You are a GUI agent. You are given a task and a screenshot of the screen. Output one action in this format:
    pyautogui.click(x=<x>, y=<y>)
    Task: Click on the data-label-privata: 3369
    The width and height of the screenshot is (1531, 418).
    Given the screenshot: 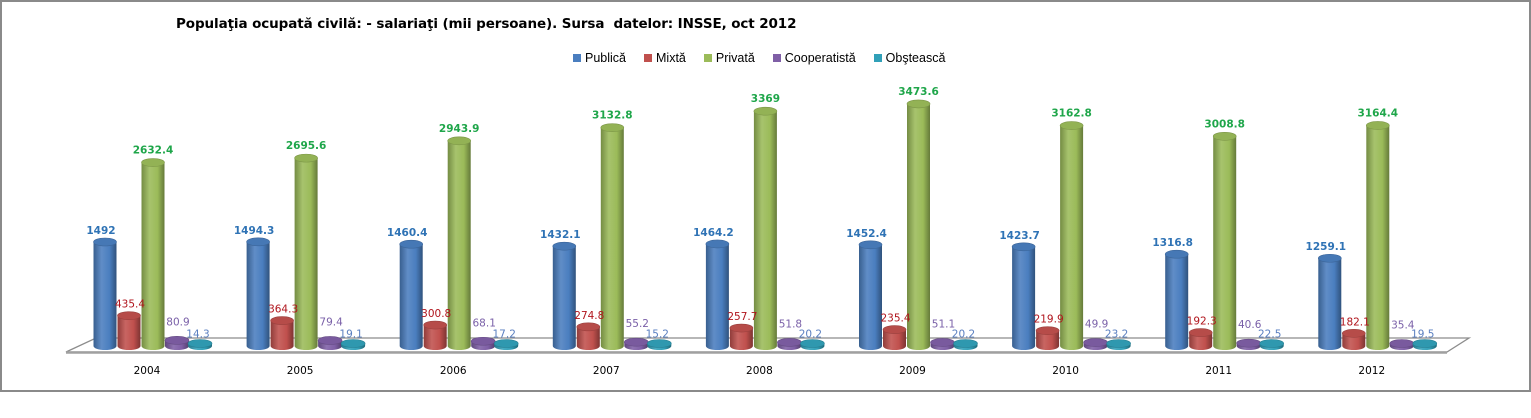 What is the action you would take?
    pyautogui.click(x=765, y=99)
    